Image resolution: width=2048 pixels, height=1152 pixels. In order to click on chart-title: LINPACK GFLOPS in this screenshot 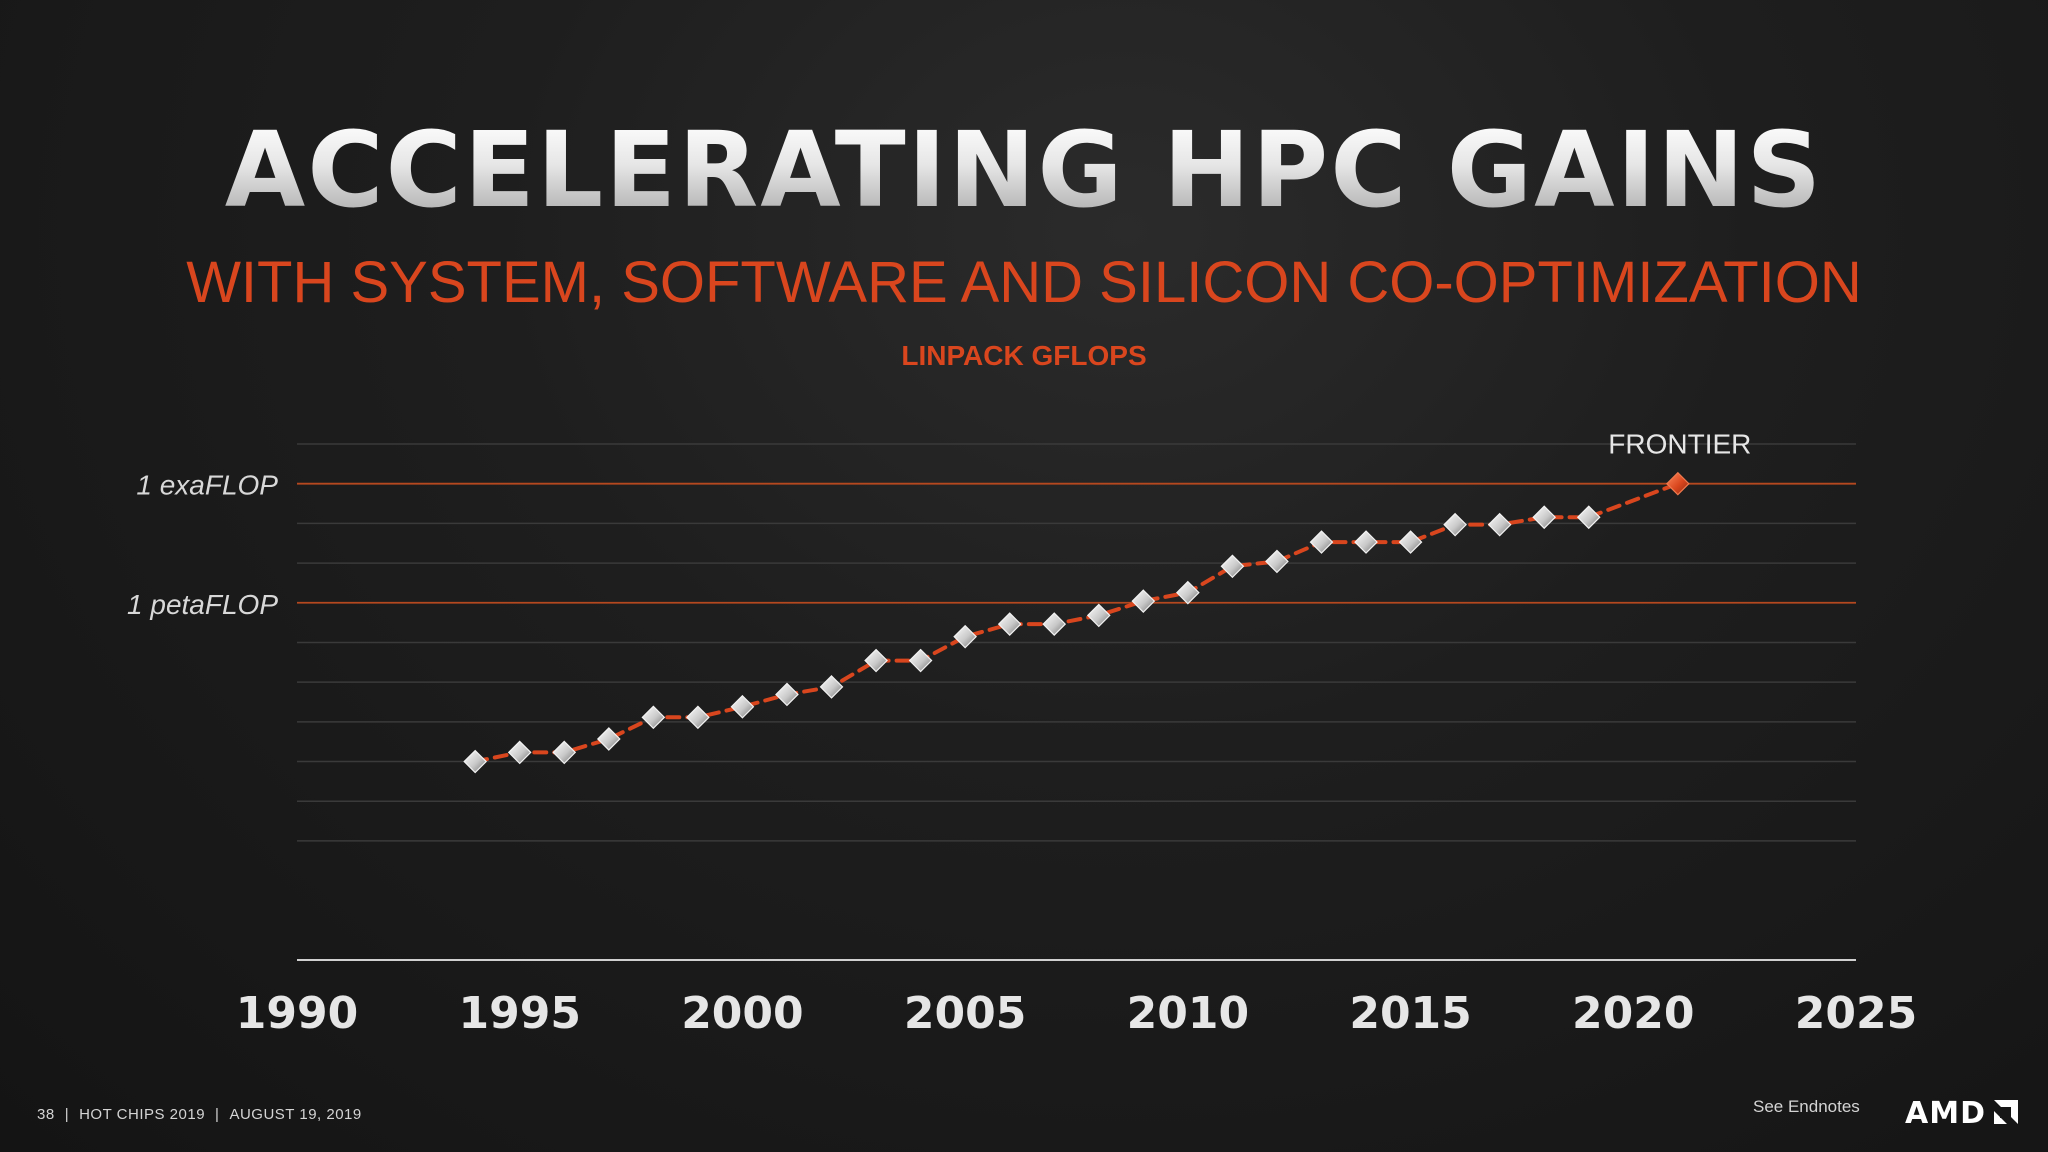, I will do `click(1024, 355)`.